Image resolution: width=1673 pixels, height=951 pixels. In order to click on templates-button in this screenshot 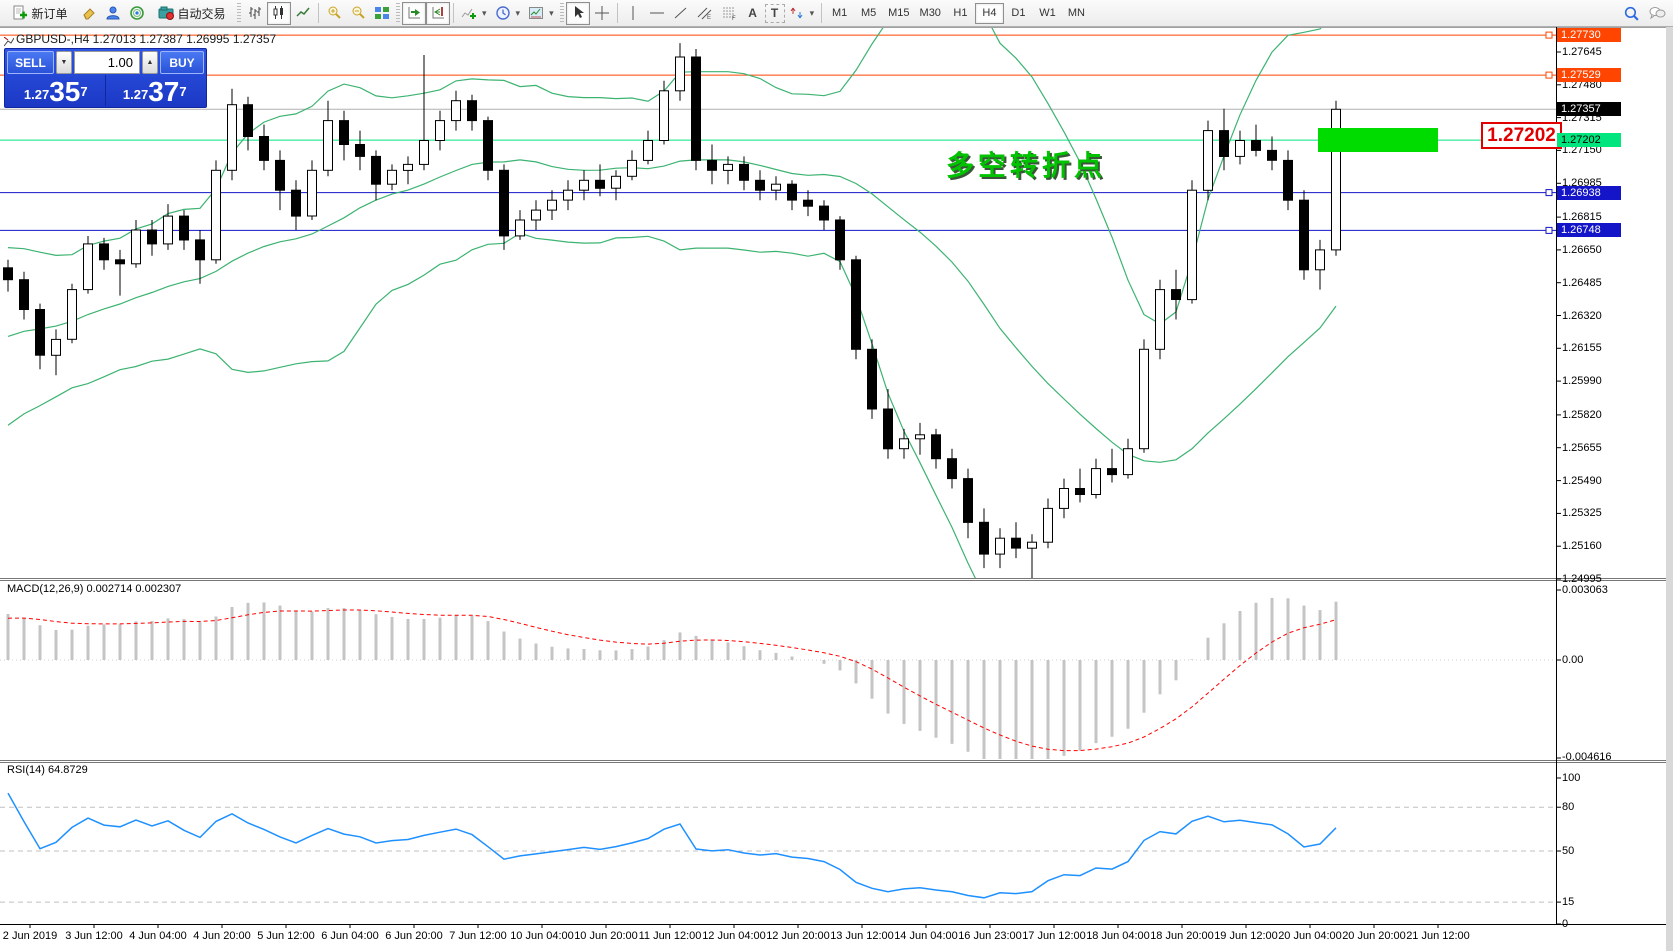, I will do `click(541, 13)`.